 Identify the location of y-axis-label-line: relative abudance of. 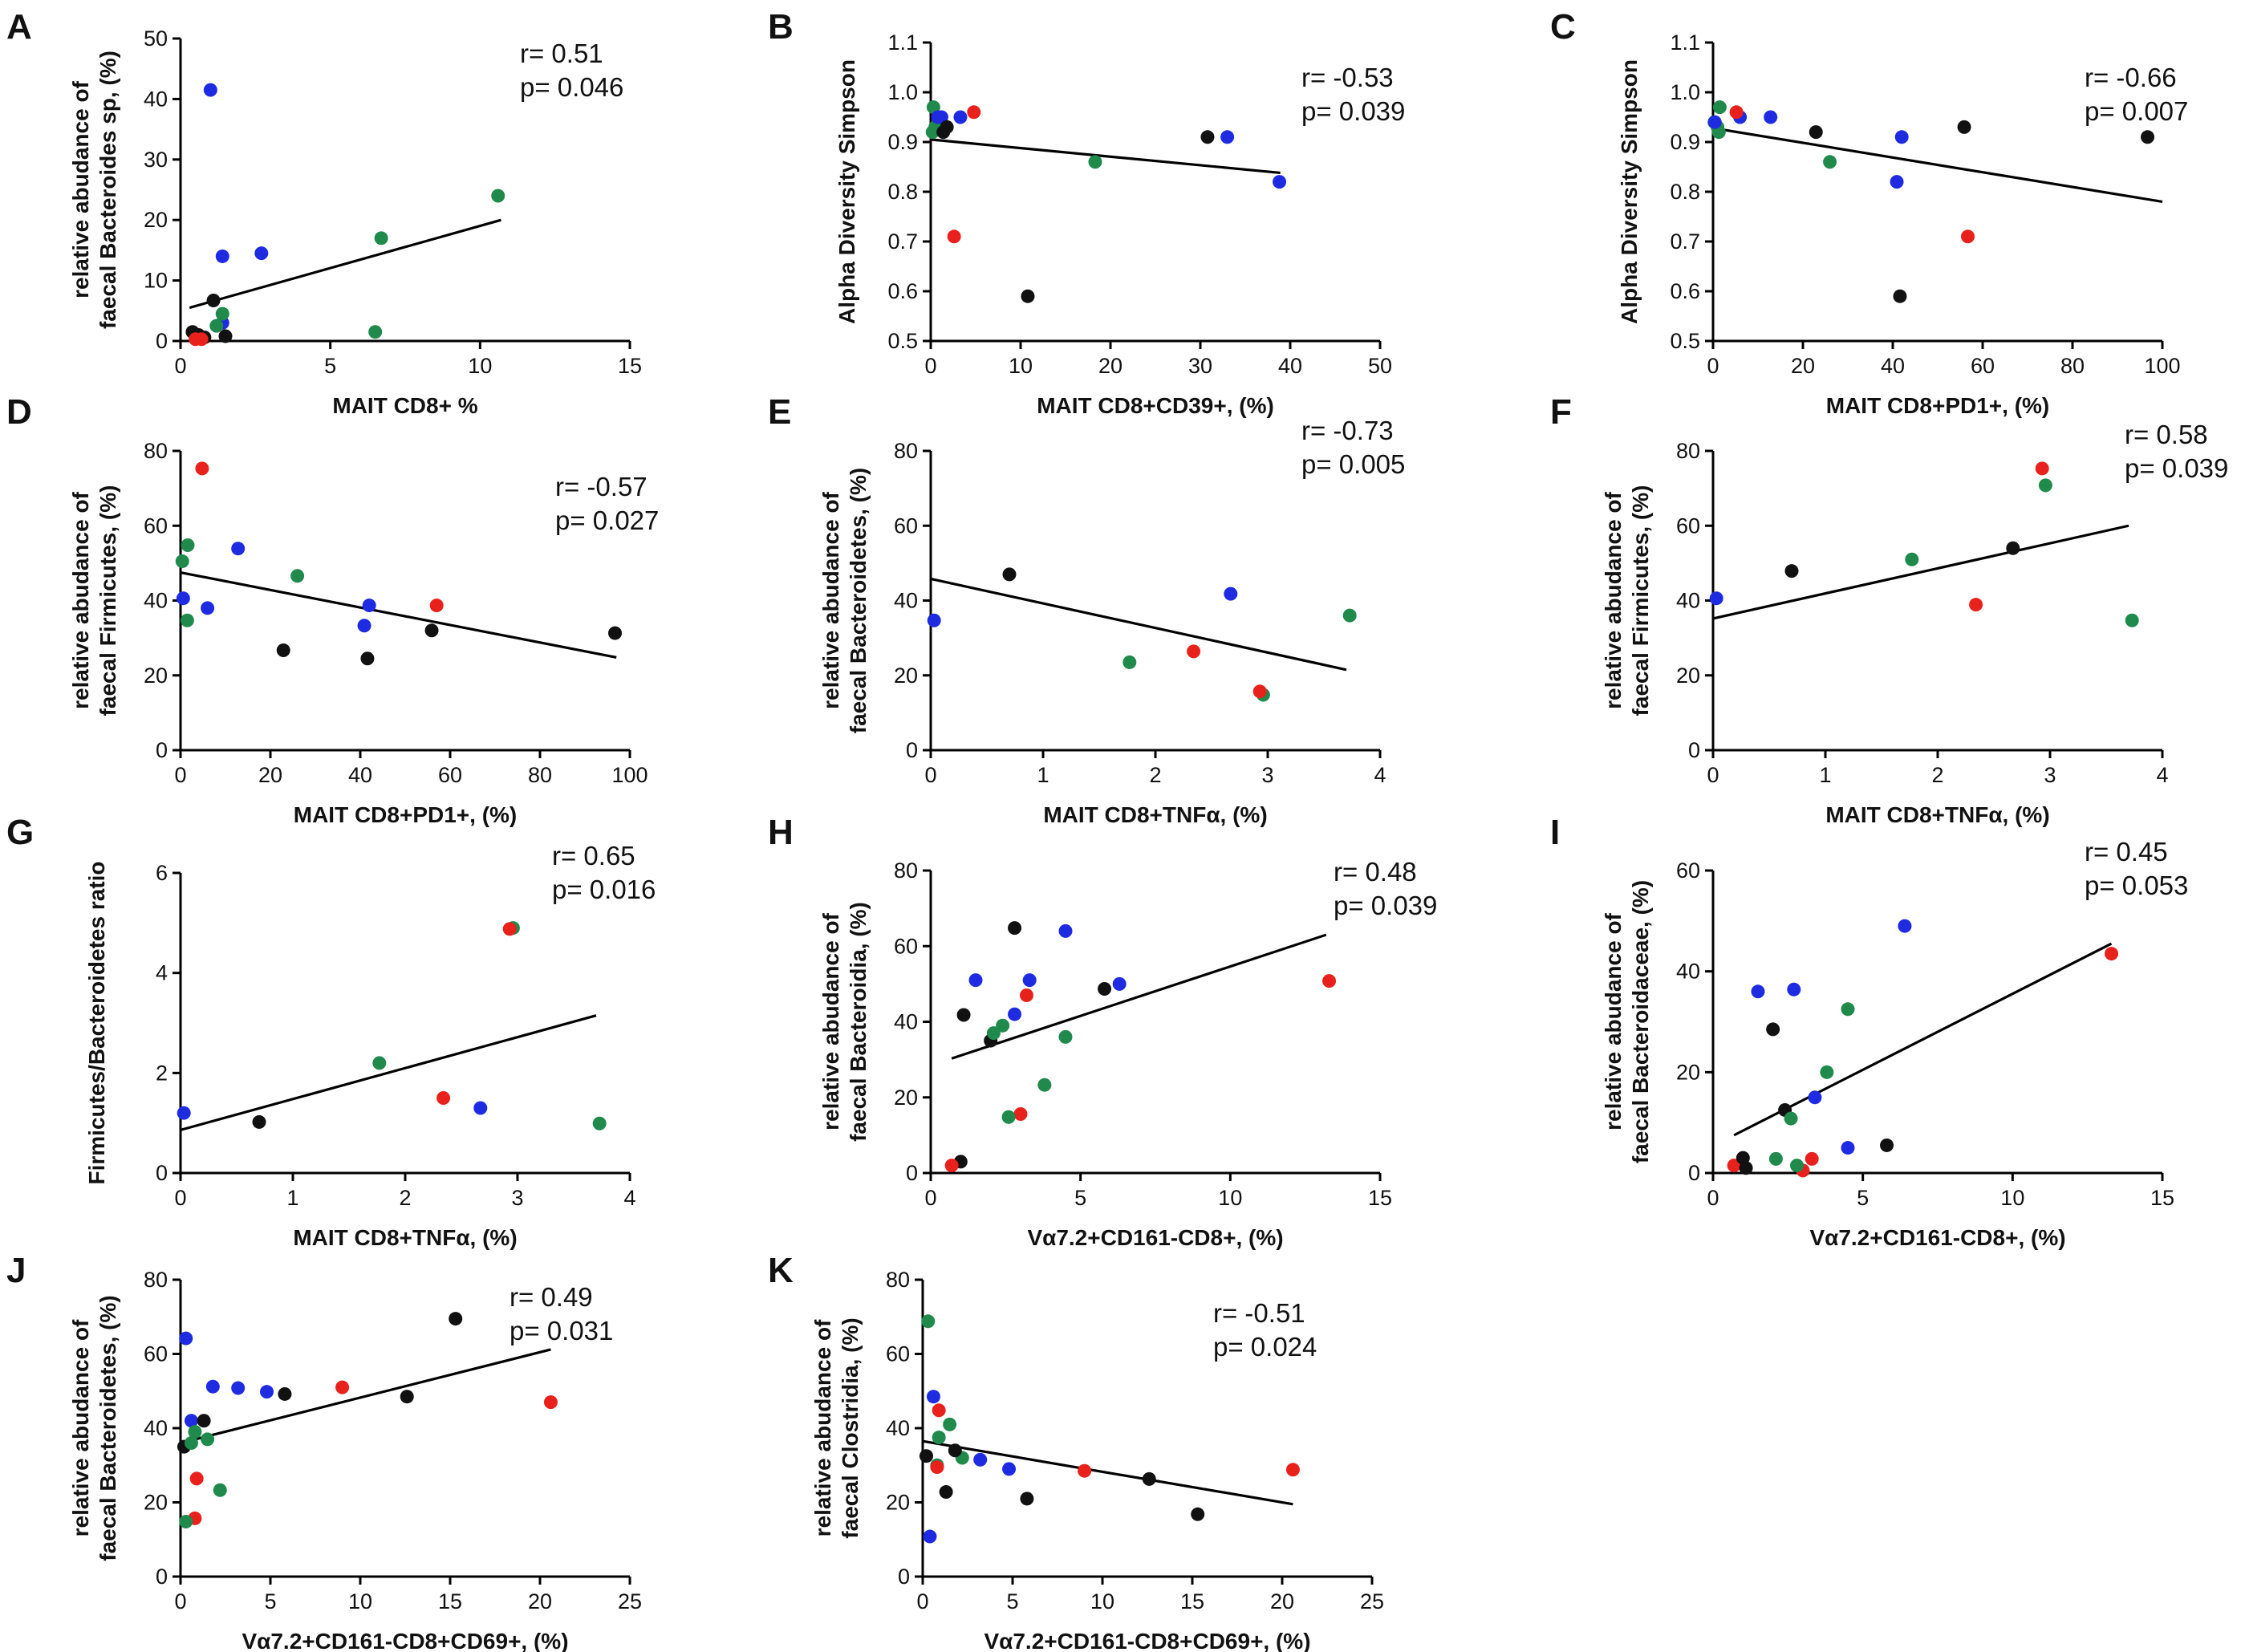
(830, 1021).